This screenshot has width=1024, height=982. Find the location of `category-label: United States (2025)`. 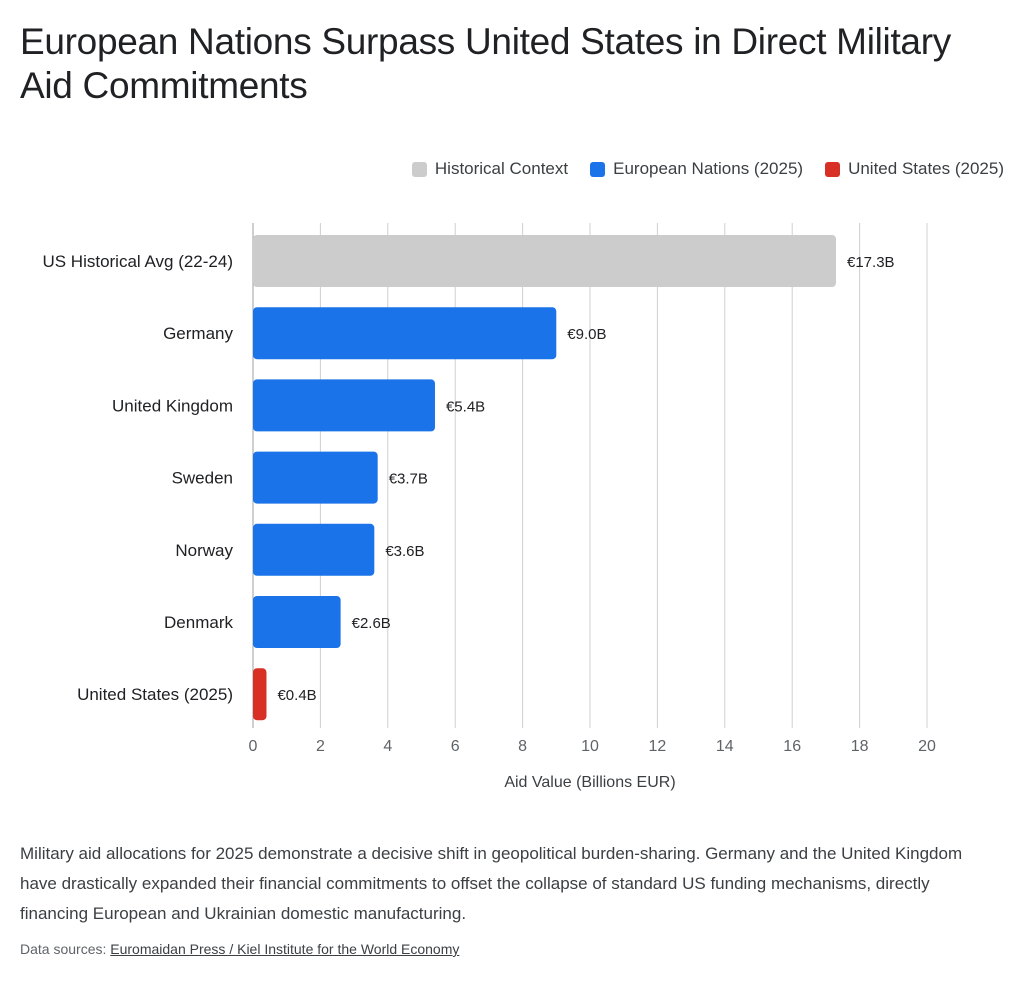

category-label: United States (2025) is located at coordinates (155, 694).